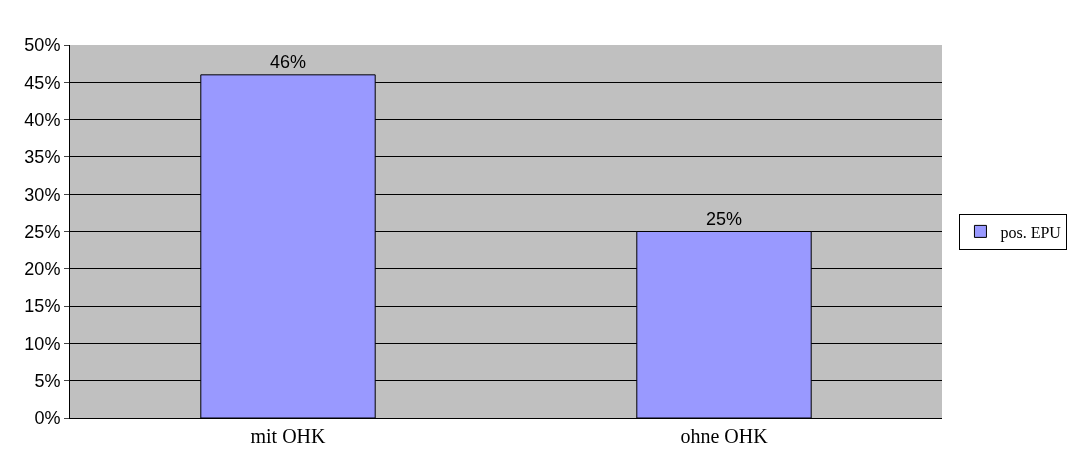 The width and height of the screenshot is (1082, 463). What do you see at coordinates (724, 218) in the screenshot?
I see `data-label: 25%` at bounding box center [724, 218].